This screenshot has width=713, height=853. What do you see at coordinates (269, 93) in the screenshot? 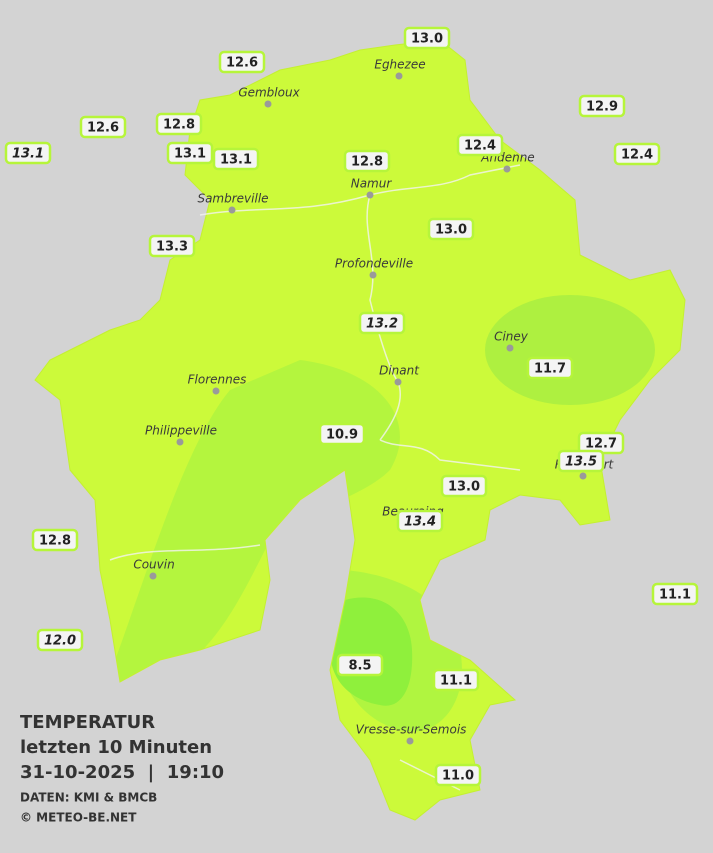
I see `city-label: Gembloux` at bounding box center [269, 93].